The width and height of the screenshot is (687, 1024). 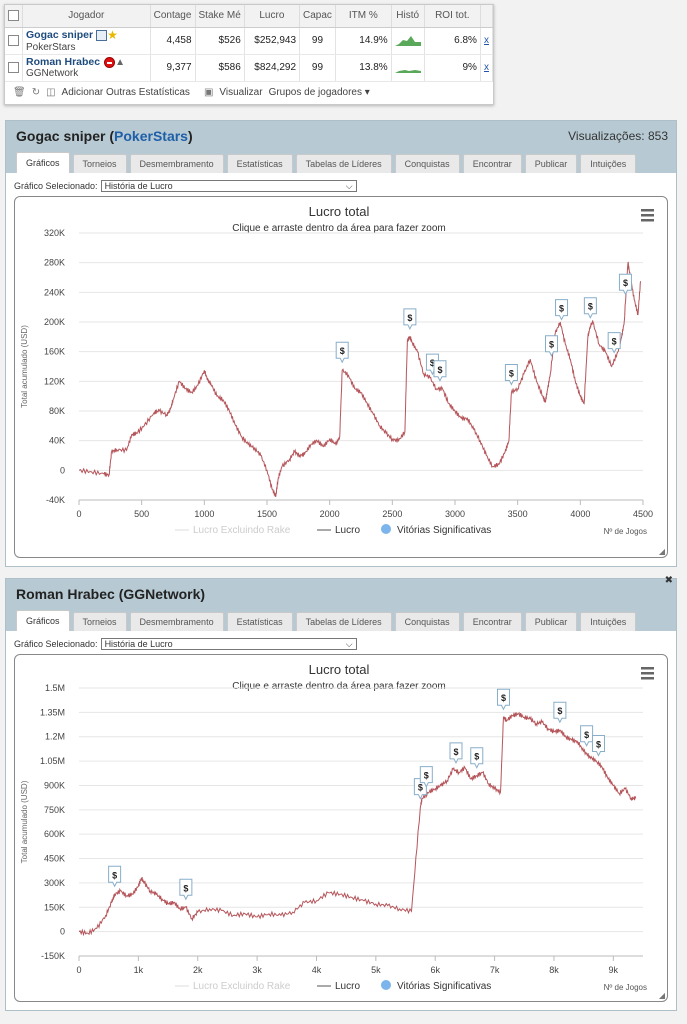 I want to click on view-button: Visualizar, so click(x=241, y=92).